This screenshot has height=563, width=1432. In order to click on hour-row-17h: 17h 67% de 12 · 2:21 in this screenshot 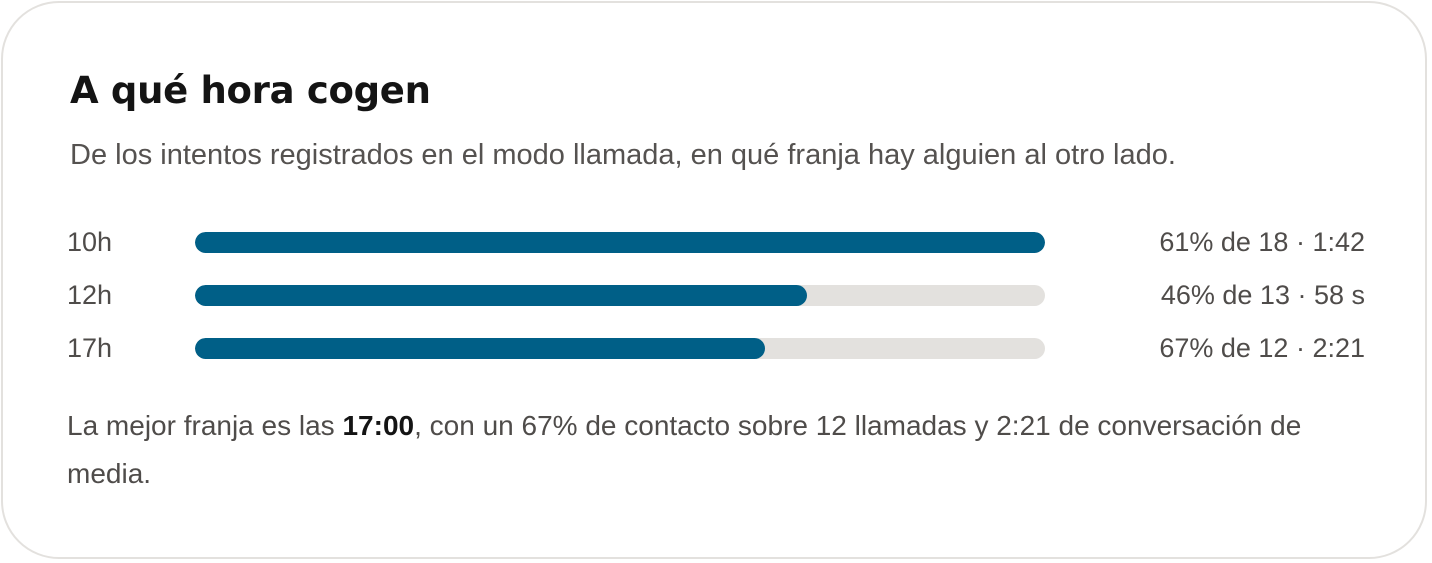, I will do `click(716, 348)`.